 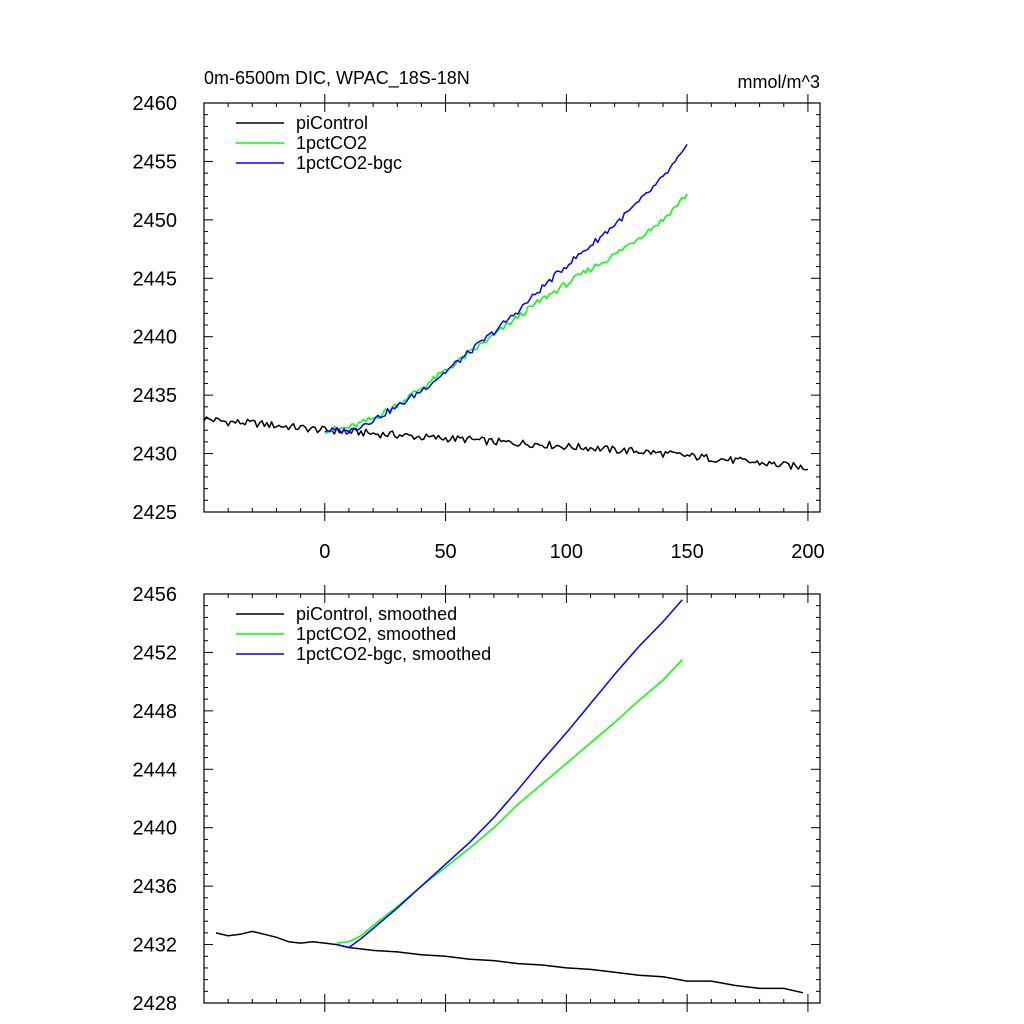 What do you see at coordinates (155, 455) in the screenshot?
I see `y-tick-label: 2430` at bounding box center [155, 455].